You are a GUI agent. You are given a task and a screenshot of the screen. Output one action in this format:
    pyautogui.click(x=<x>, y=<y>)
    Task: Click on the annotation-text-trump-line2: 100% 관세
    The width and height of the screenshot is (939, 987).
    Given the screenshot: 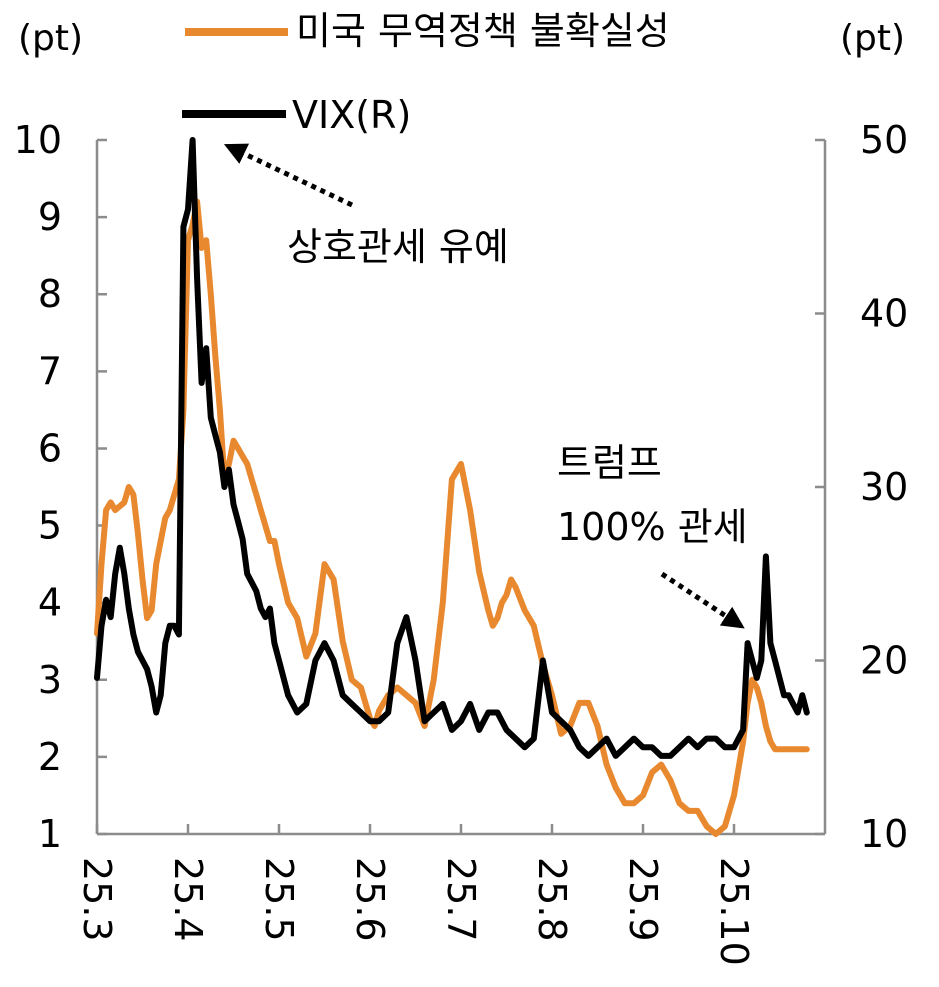 What is the action you would take?
    pyautogui.click(x=652, y=527)
    